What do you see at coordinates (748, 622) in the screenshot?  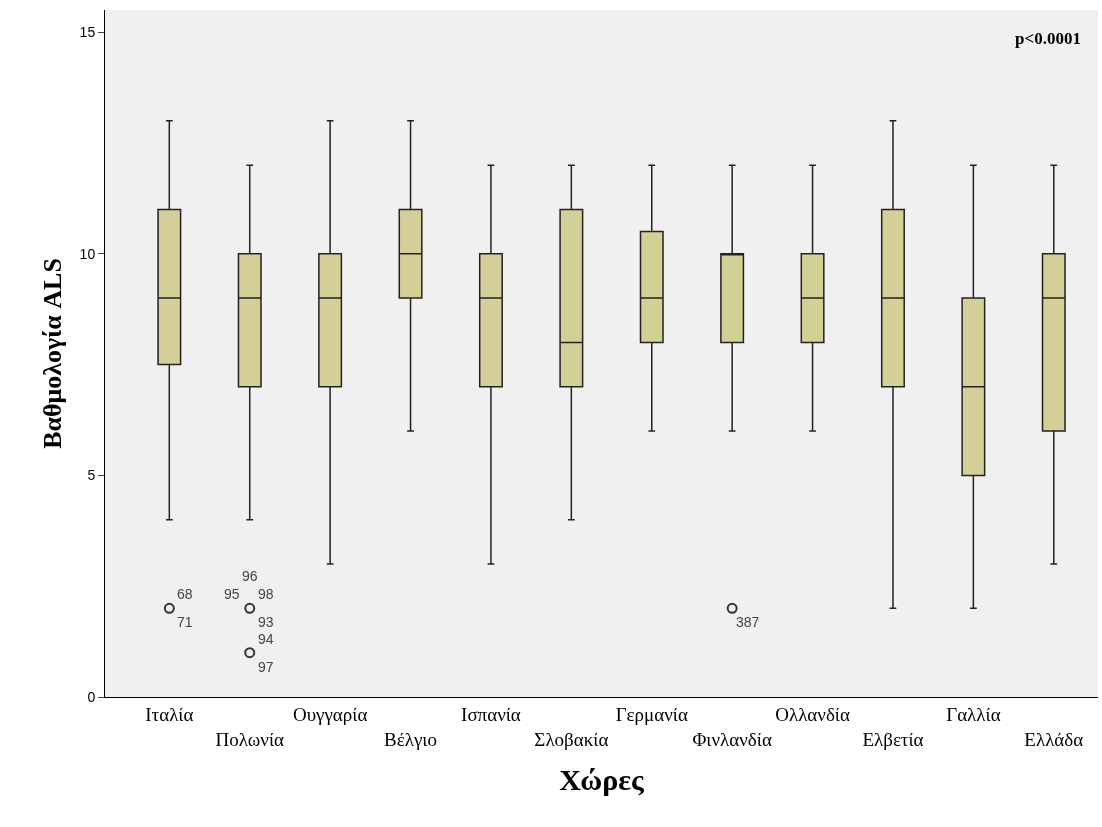 I see `annotation: 387` at bounding box center [748, 622].